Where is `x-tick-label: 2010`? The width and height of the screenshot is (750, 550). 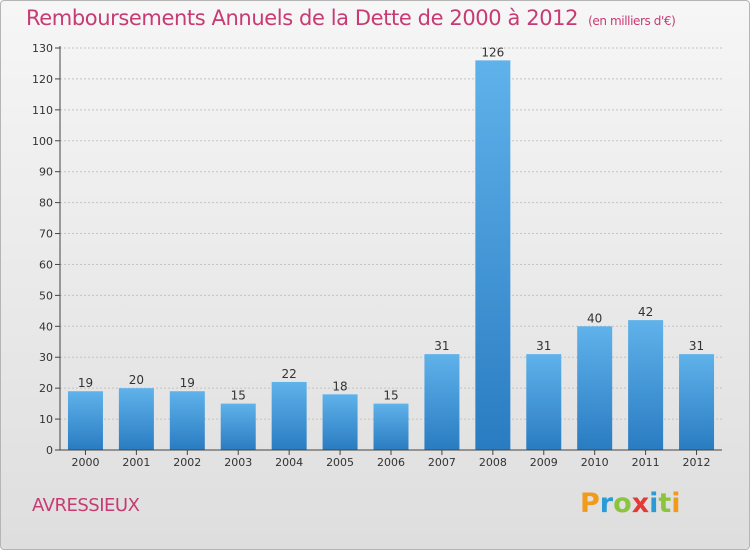
x-tick-label: 2010 is located at coordinates (595, 462).